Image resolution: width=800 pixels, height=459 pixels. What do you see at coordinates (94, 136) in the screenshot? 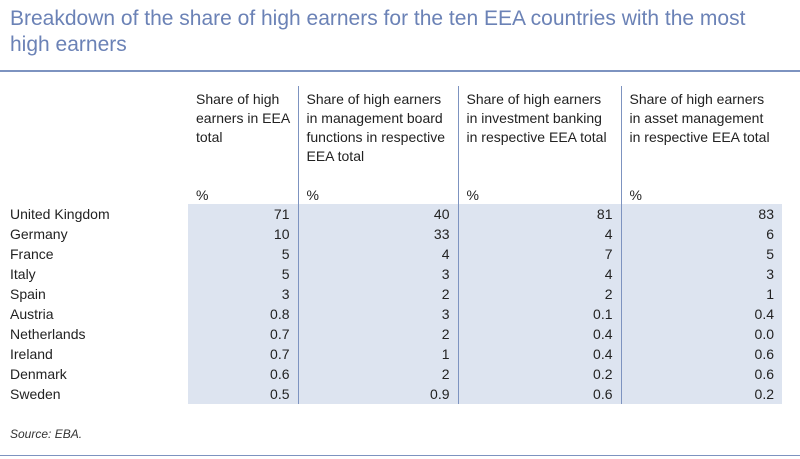
I see `country-column-header` at bounding box center [94, 136].